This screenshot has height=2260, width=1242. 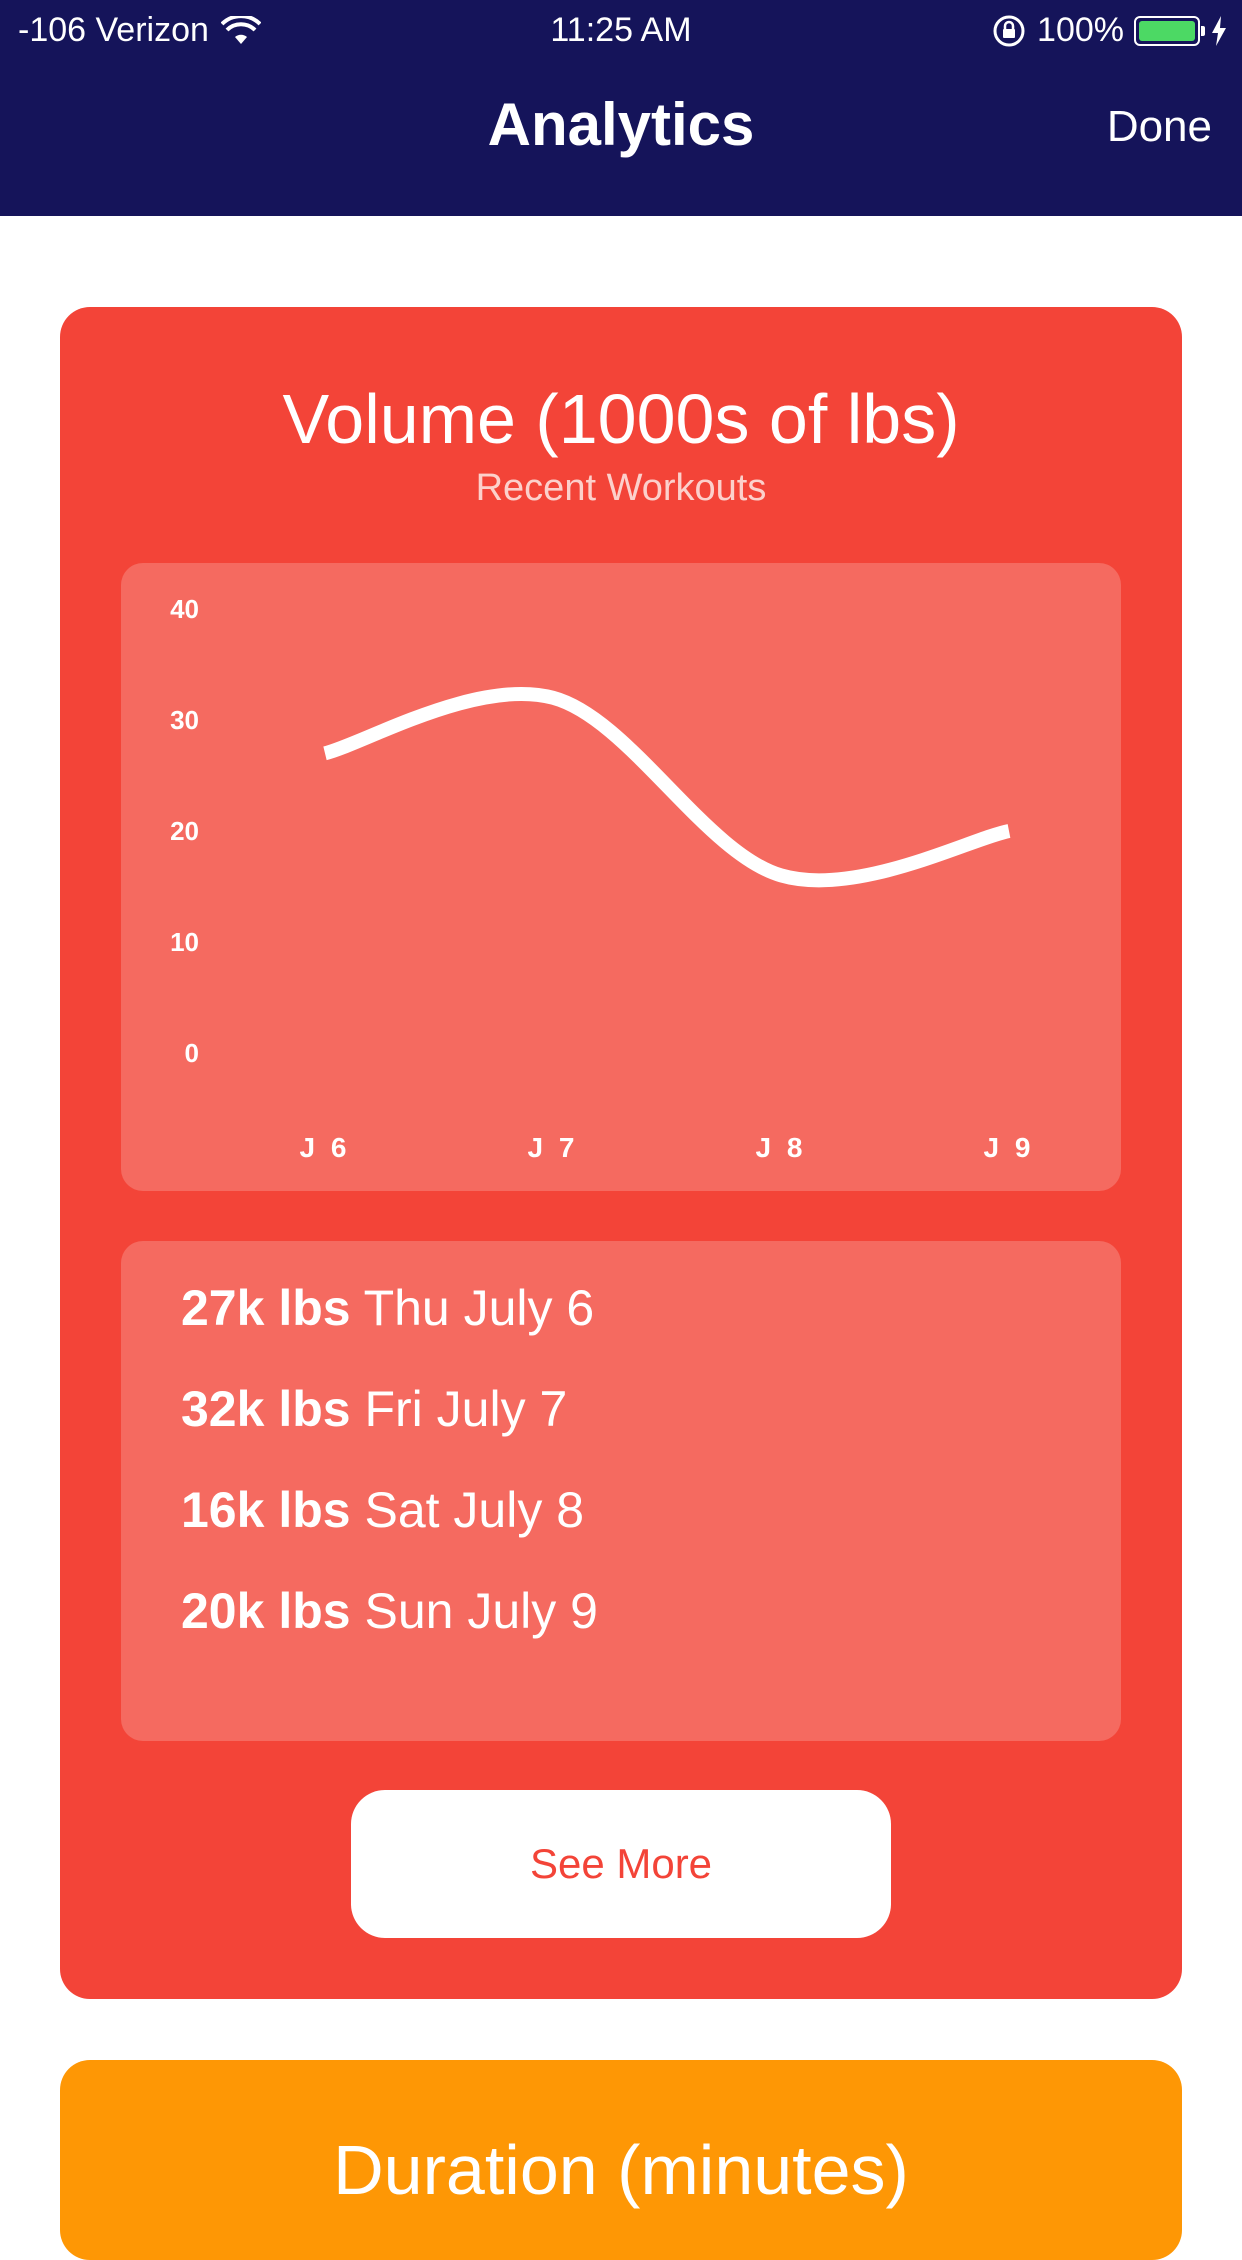 I want to click on x-tick-label: J 7, so click(x=553, y=1147).